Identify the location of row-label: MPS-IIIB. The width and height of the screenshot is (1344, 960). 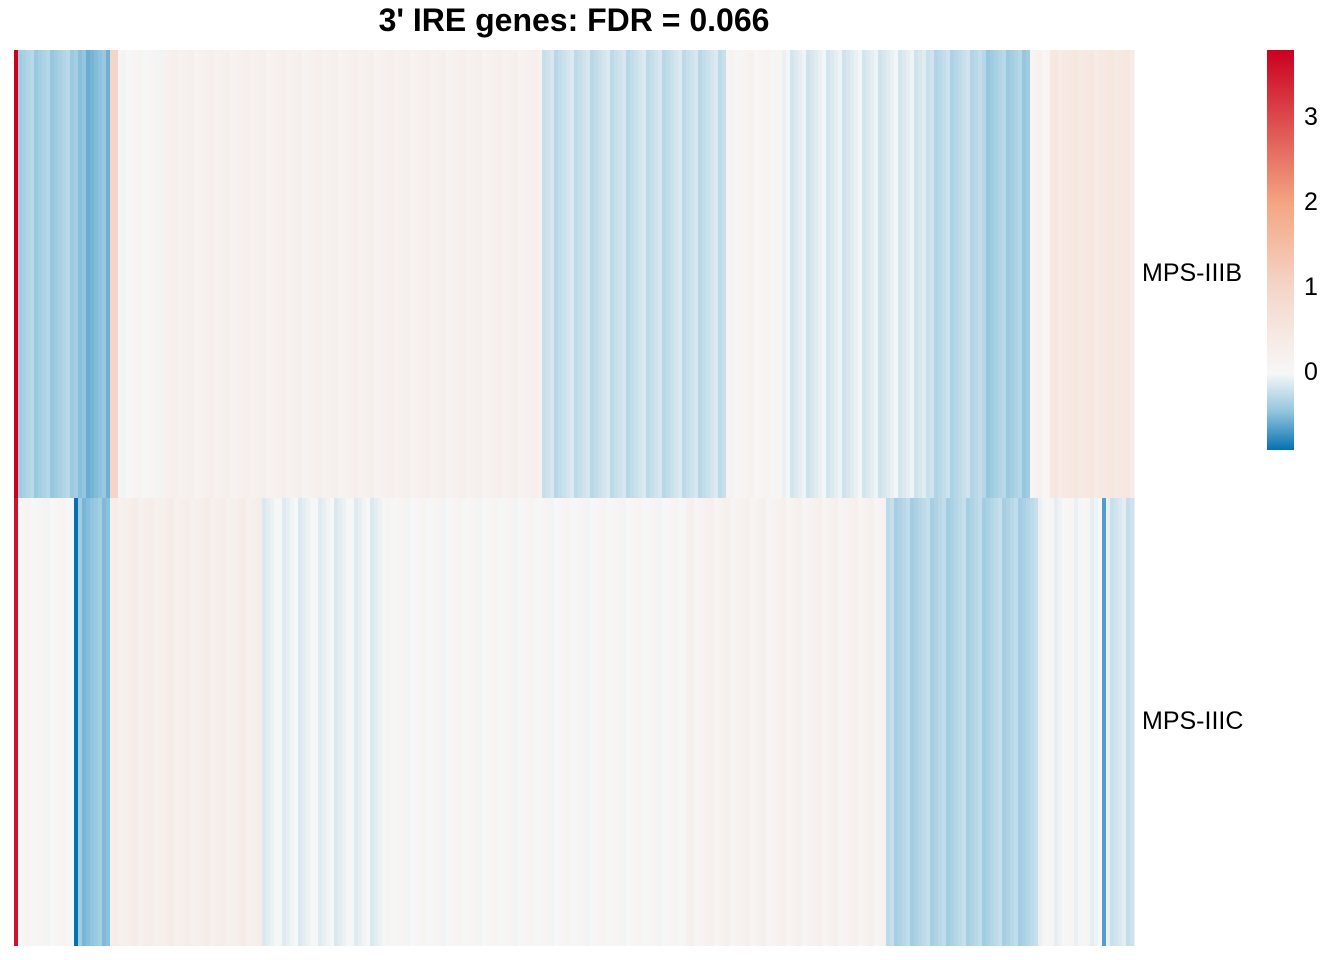
(1192, 273).